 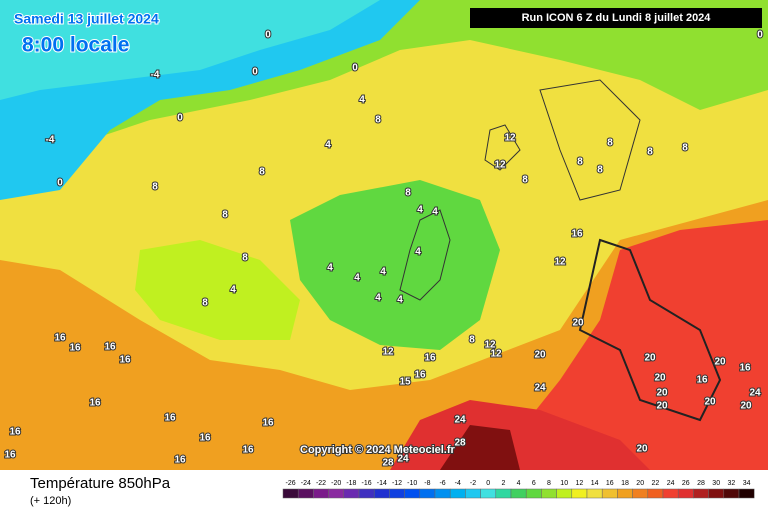 I want to click on scale-label: 0, so click(x=488, y=483).